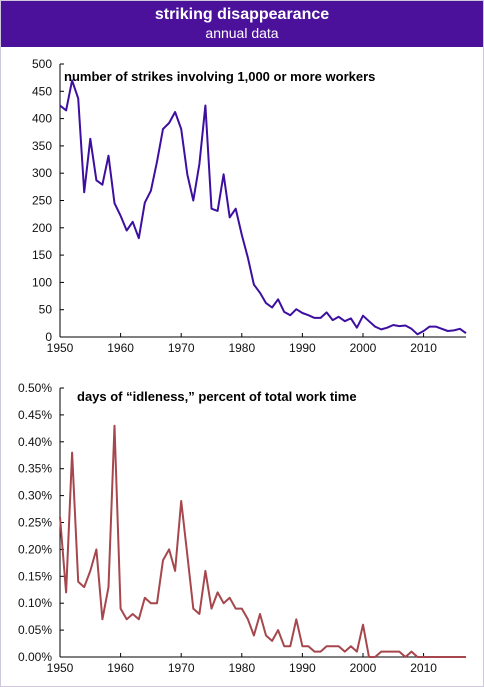 The width and height of the screenshot is (484, 687). I want to click on y-tick-label: 0.35%, so click(35, 469).